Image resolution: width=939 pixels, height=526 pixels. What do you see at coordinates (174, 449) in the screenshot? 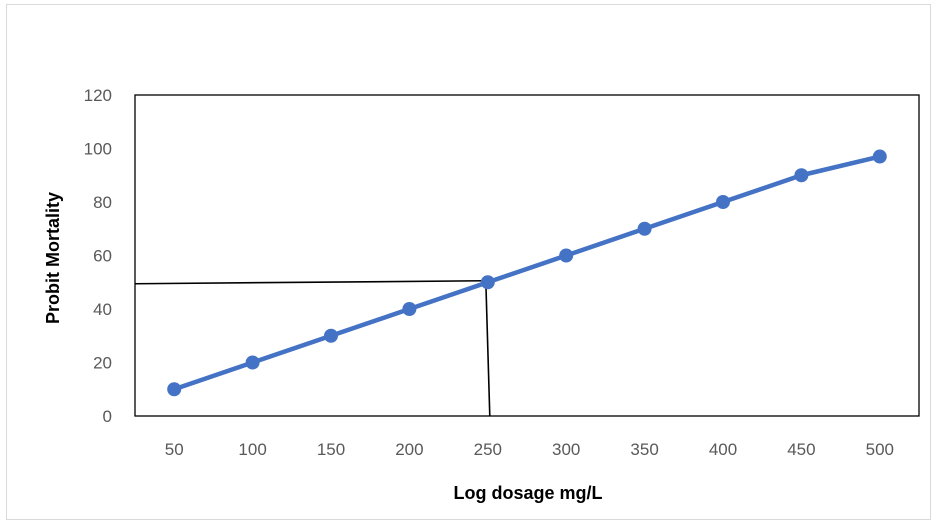
I see `x-tick-label: 50` at bounding box center [174, 449].